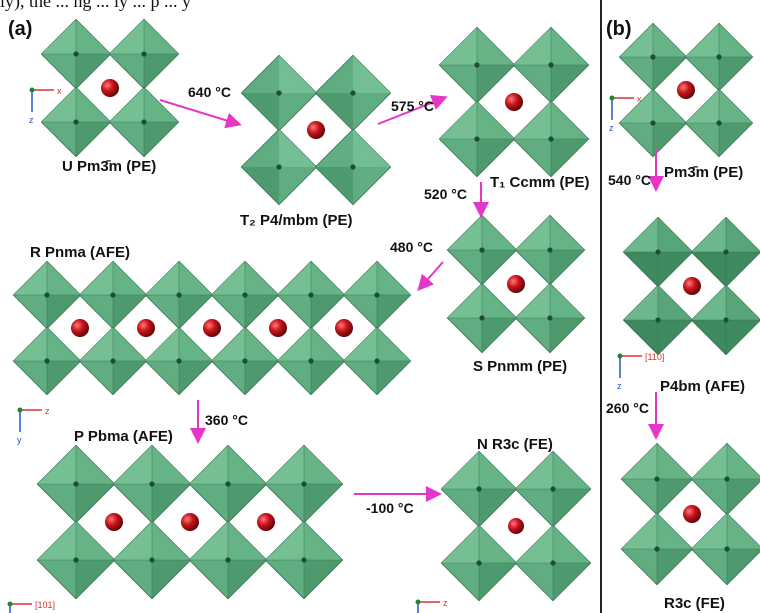 The height and width of the screenshot is (613, 760). What do you see at coordinates (390, 508) in the screenshot?
I see `transition-temp-minus100: -100 °C` at bounding box center [390, 508].